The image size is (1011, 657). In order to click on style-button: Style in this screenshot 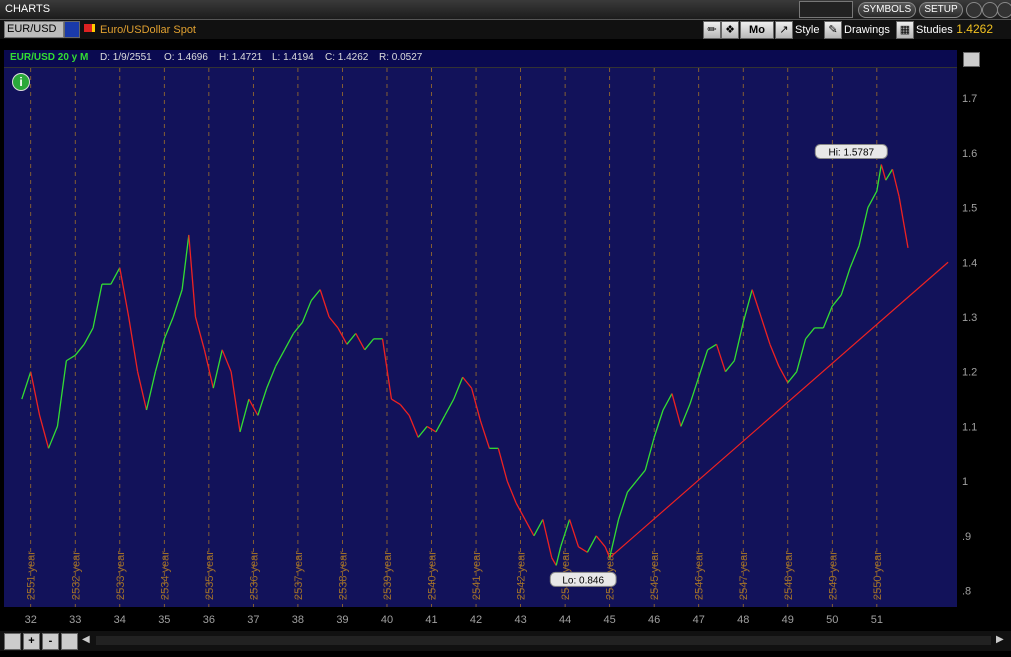, I will do `click(807, 30)`.